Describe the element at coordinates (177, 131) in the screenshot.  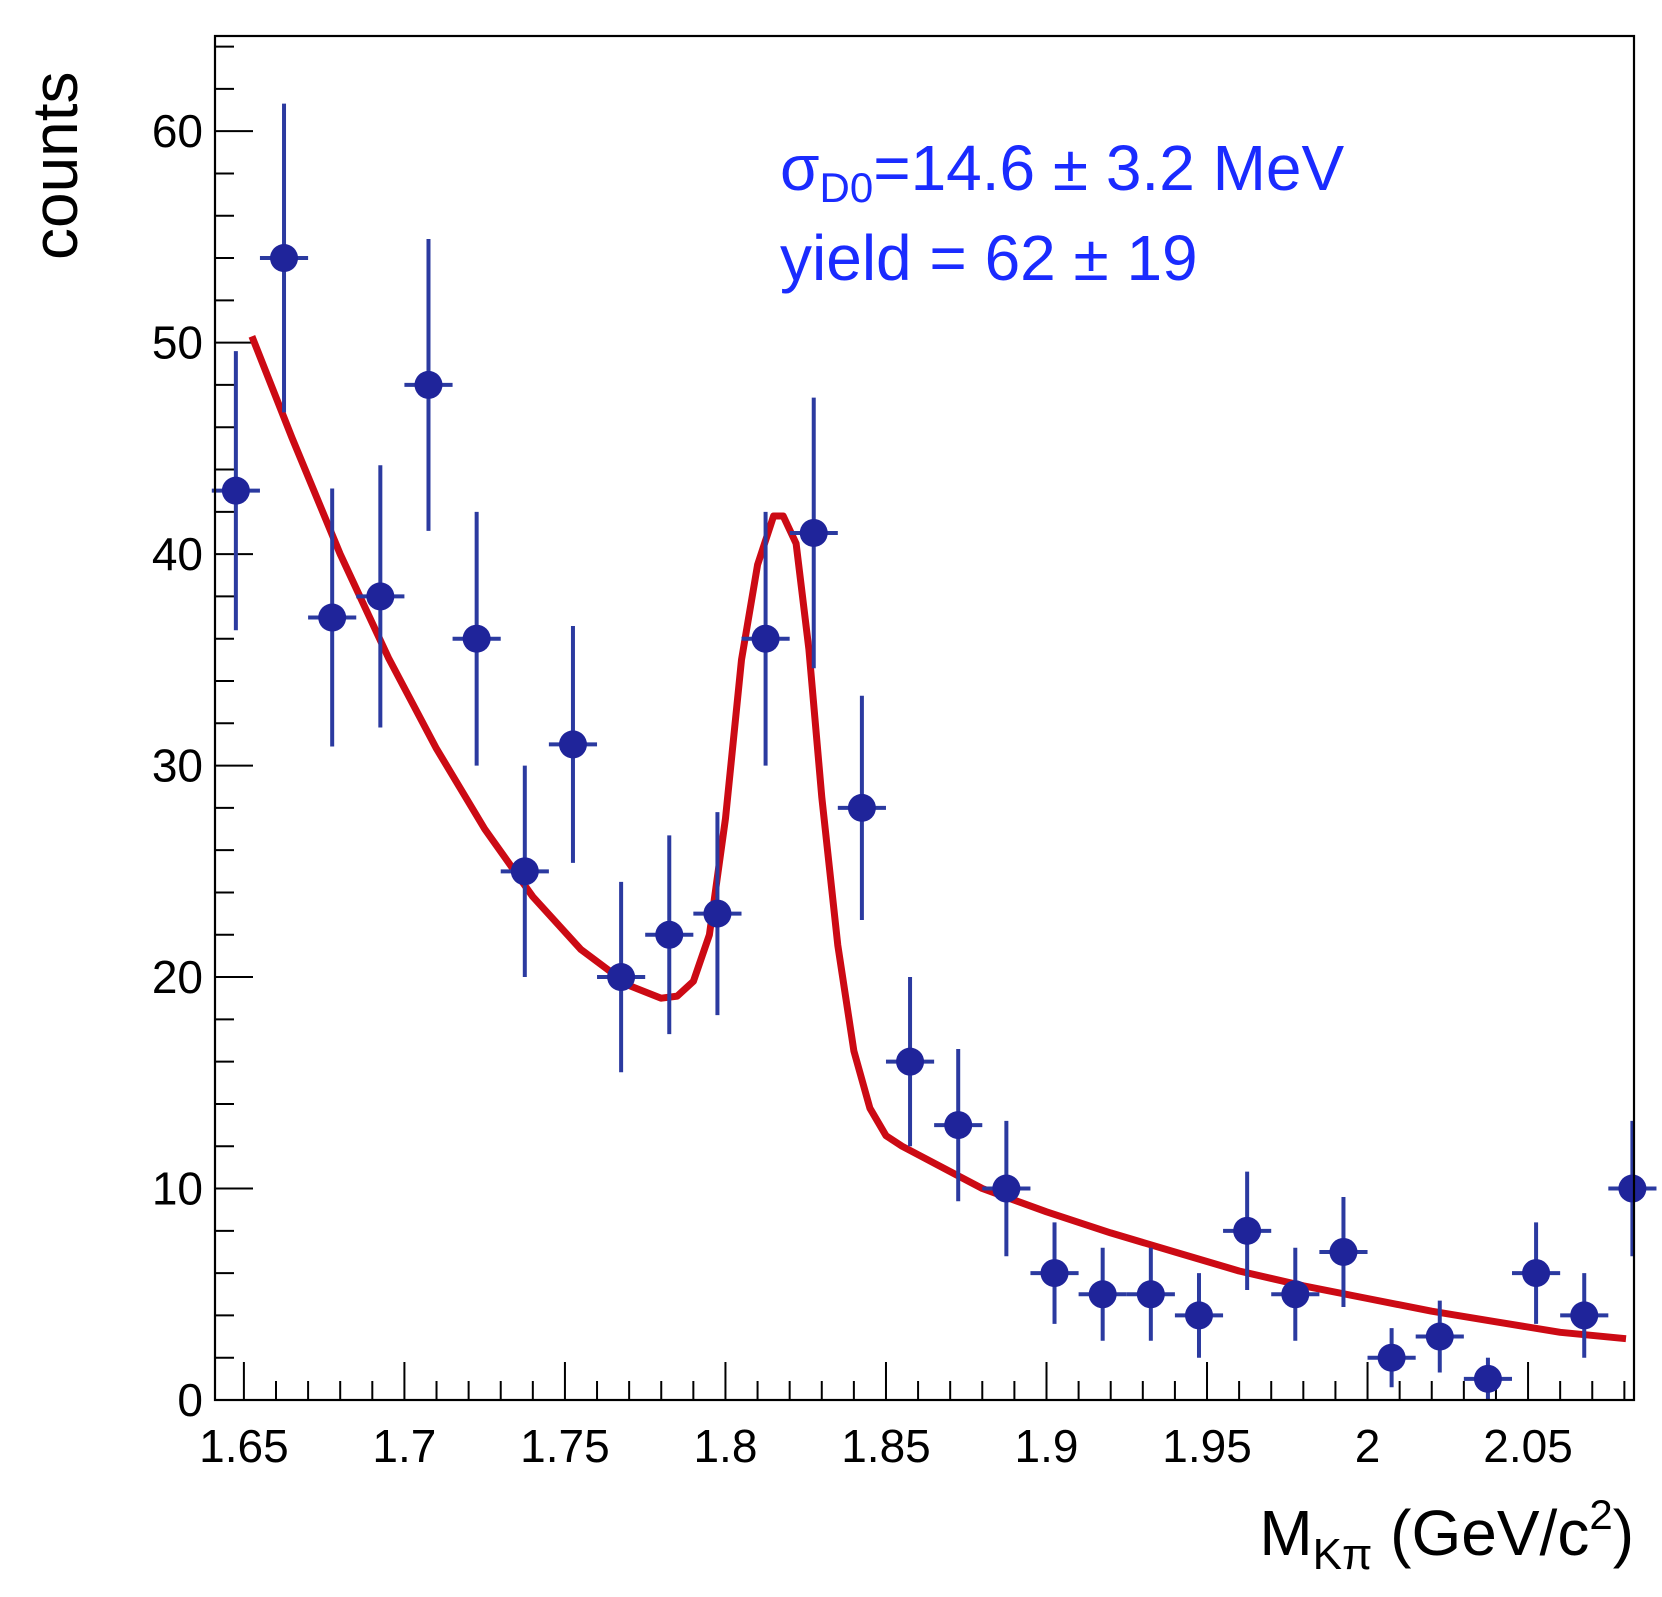
I see `y-tick-label: 60` at that location.